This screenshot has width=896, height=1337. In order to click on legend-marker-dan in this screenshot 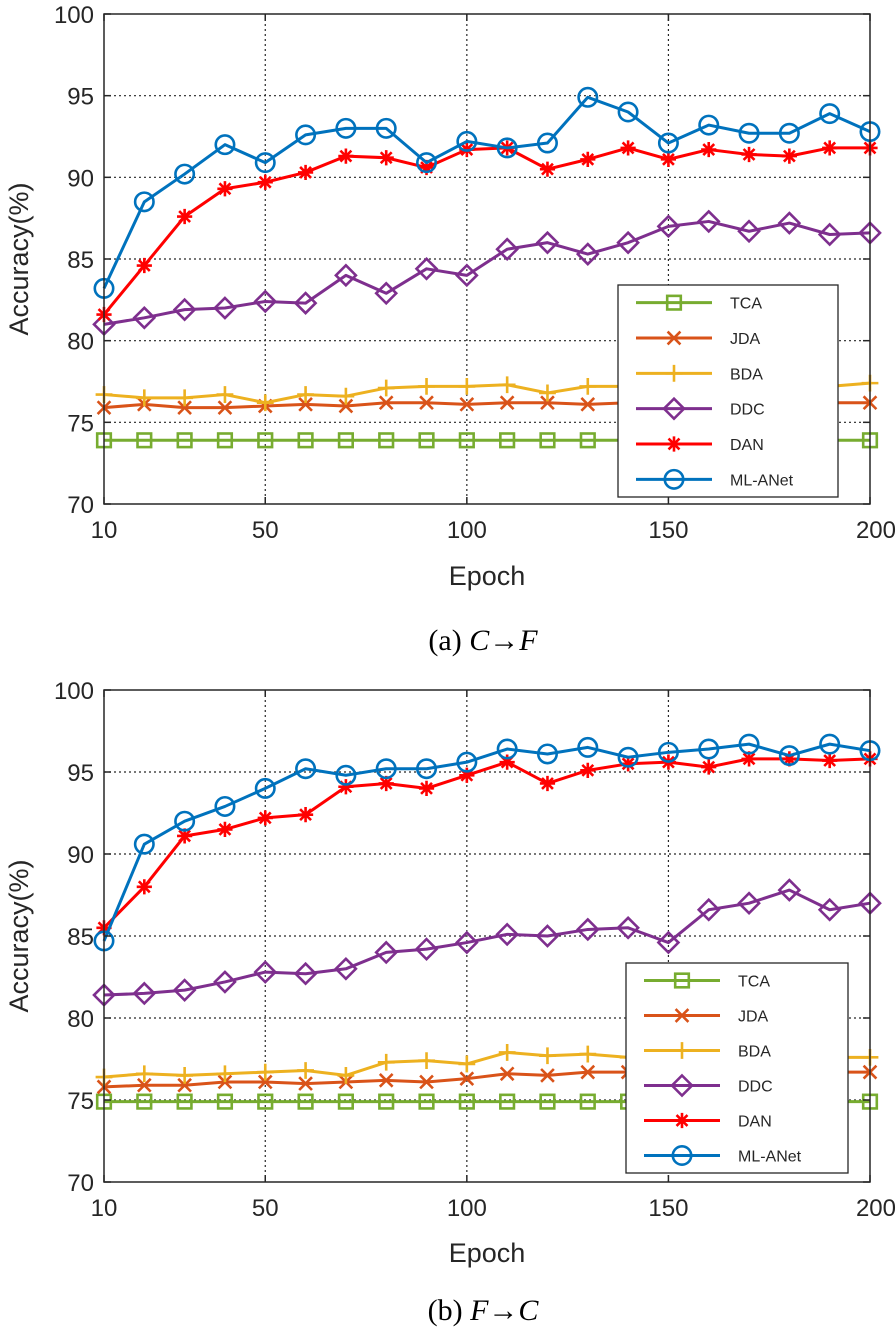, I will do `click(674, 444)`.